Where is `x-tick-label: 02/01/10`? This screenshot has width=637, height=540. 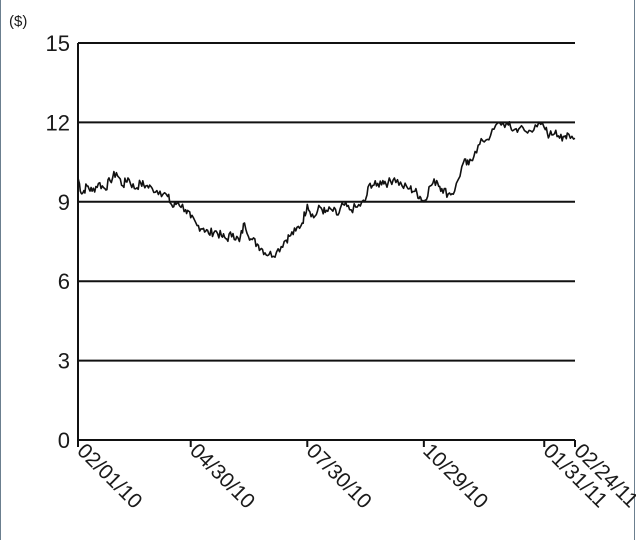
x-tick-label: 02/01/10 is located at coordinates (109, 476).